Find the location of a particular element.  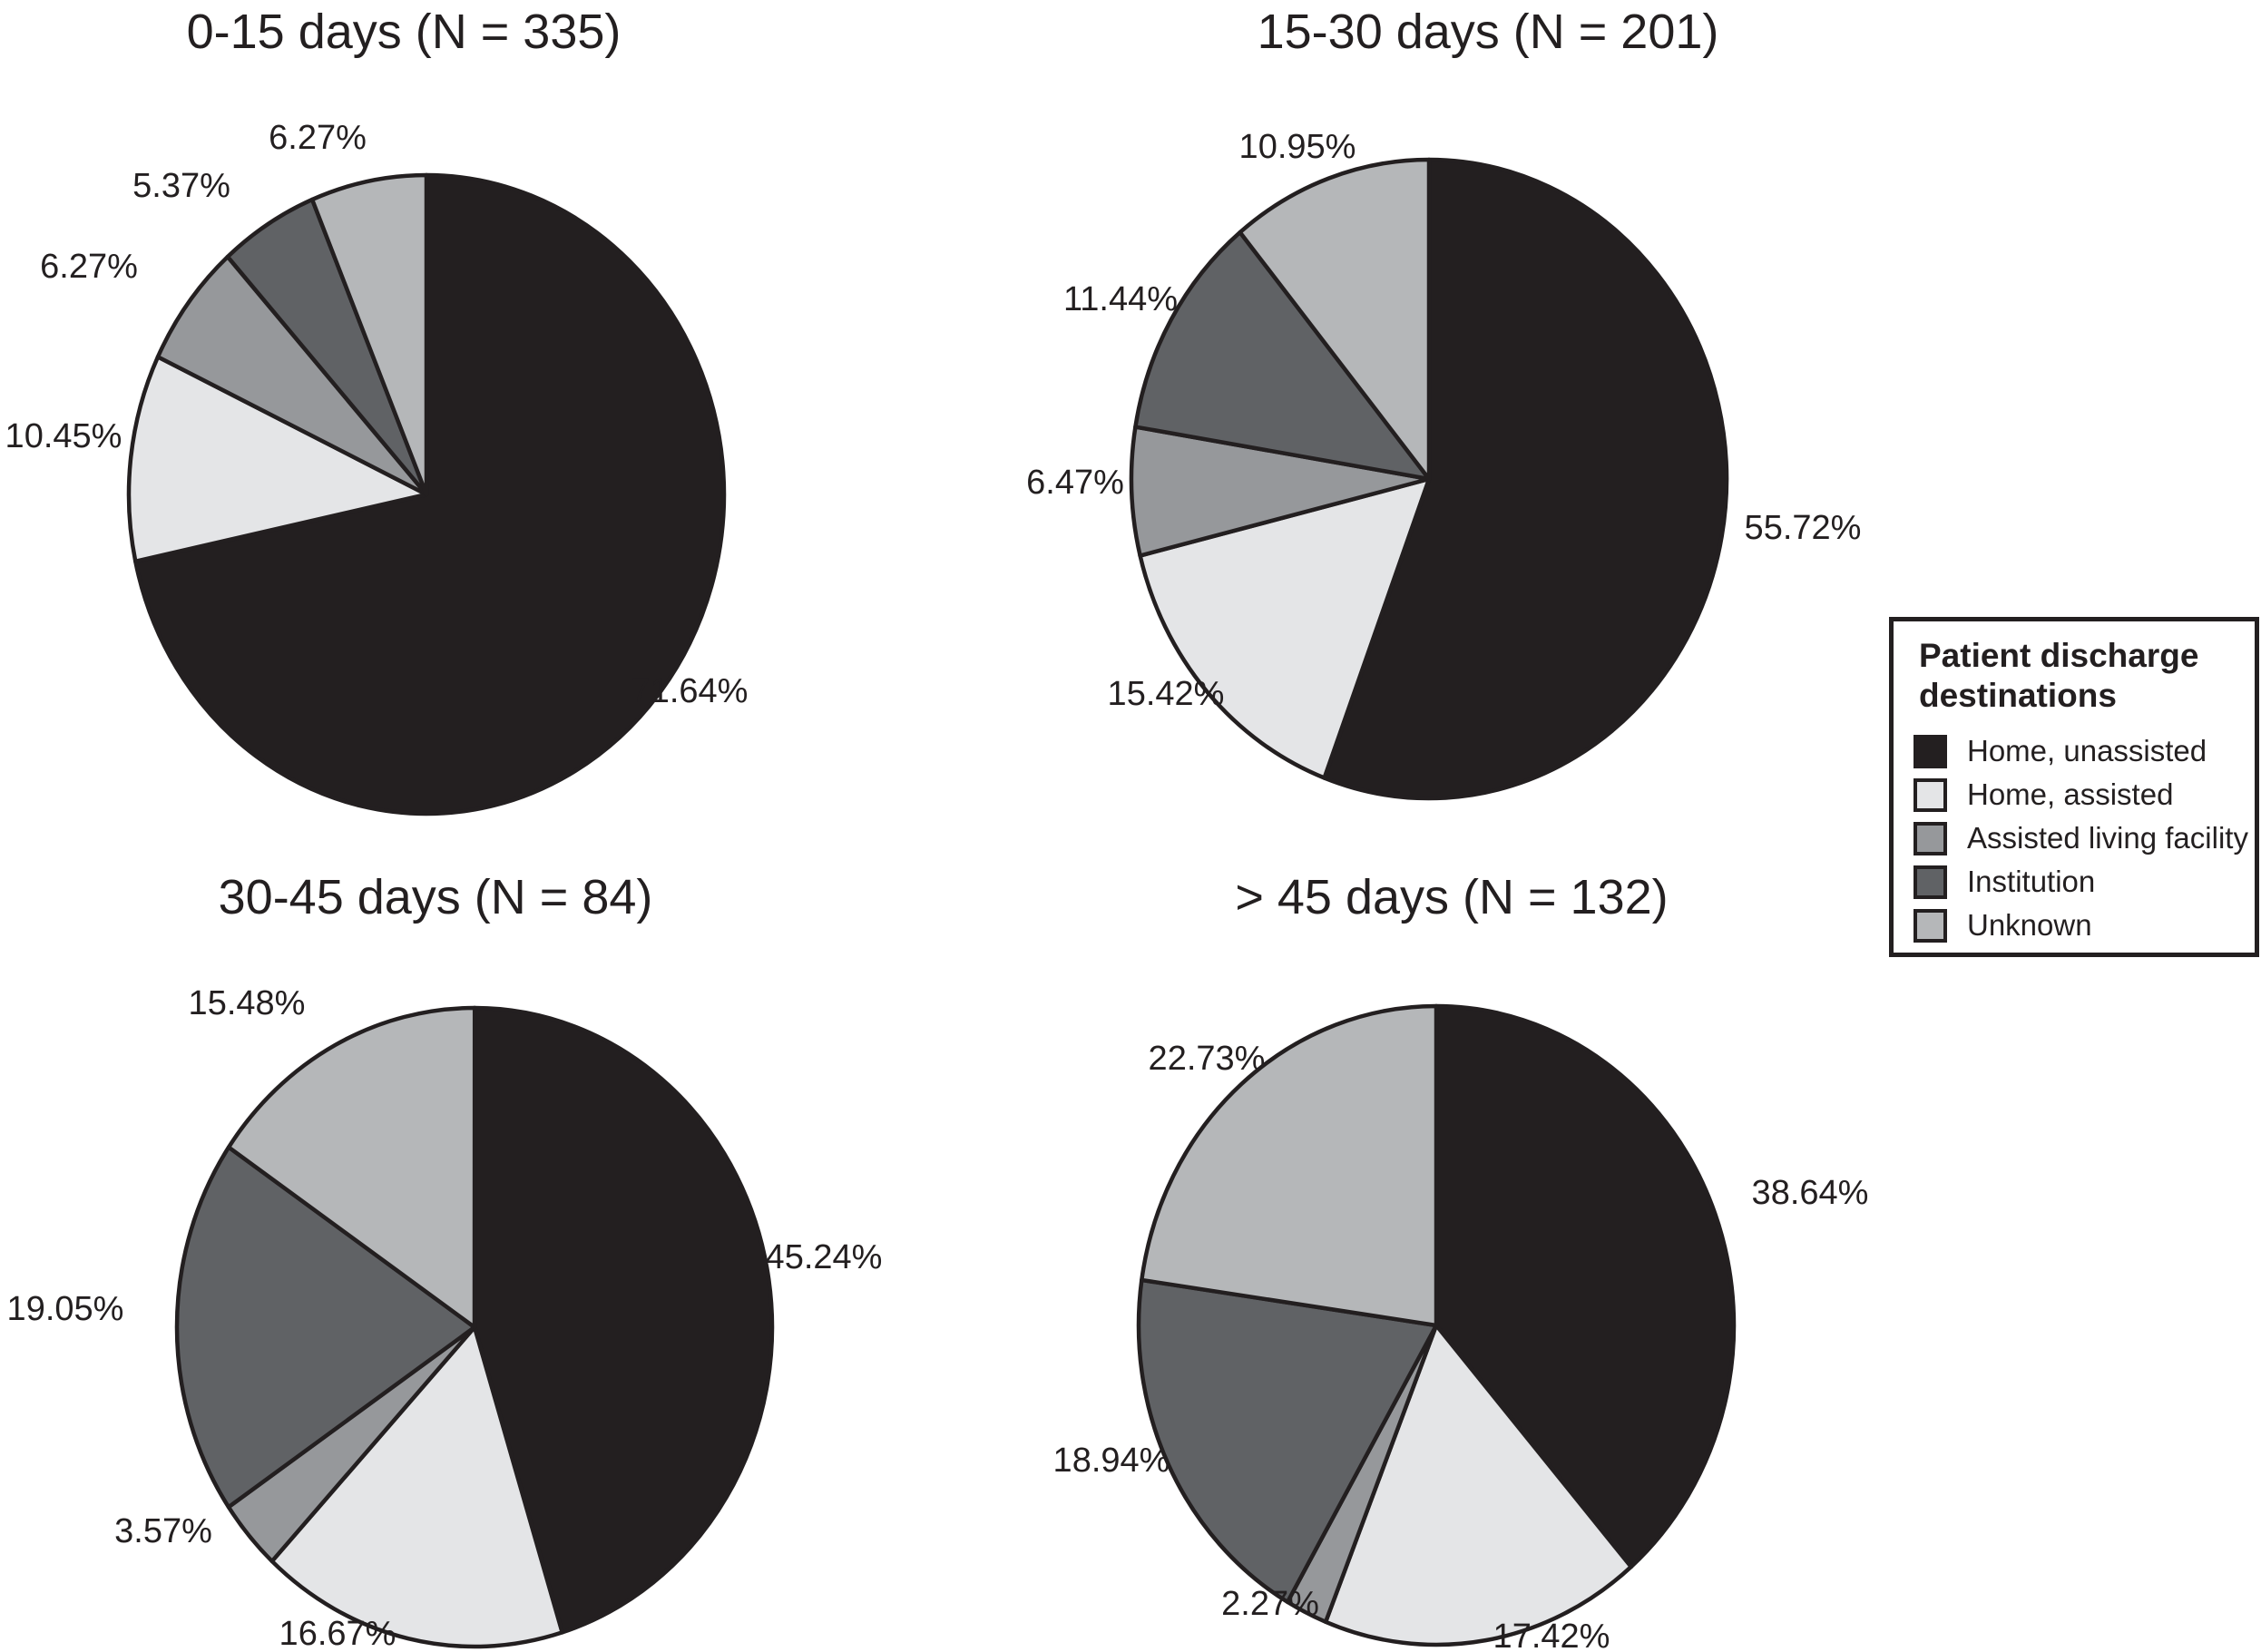

assisted-living-facility-swatch-icon is located at coordinates (1931, 838).